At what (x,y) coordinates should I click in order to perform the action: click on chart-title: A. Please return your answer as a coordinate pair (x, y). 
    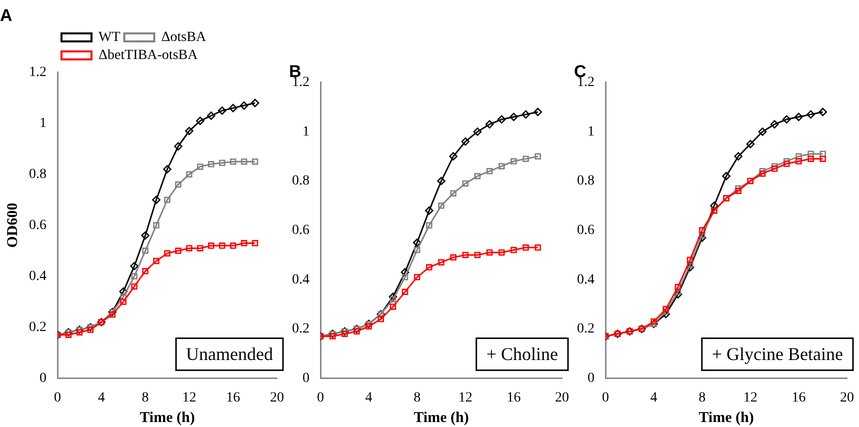
    Looking at the image, I should click on (6, 15).